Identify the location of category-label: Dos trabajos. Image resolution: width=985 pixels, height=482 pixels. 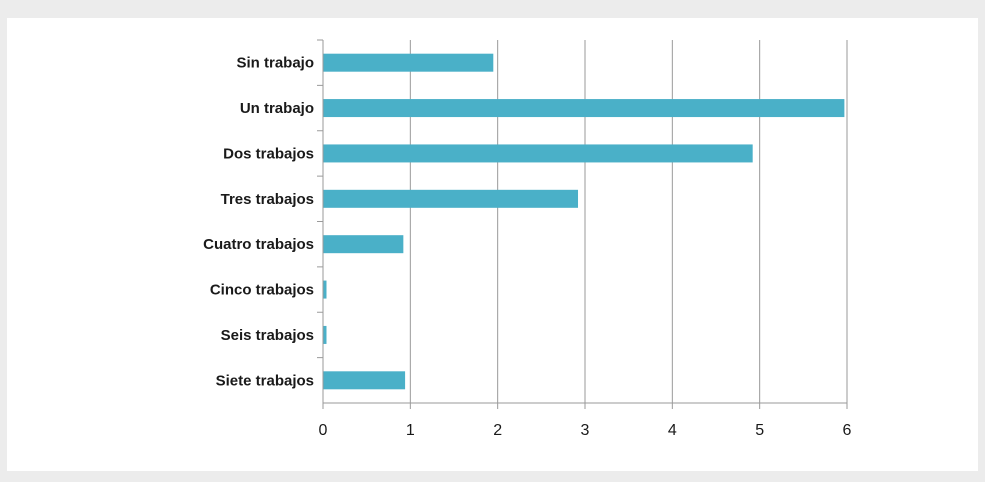
(268, 153).